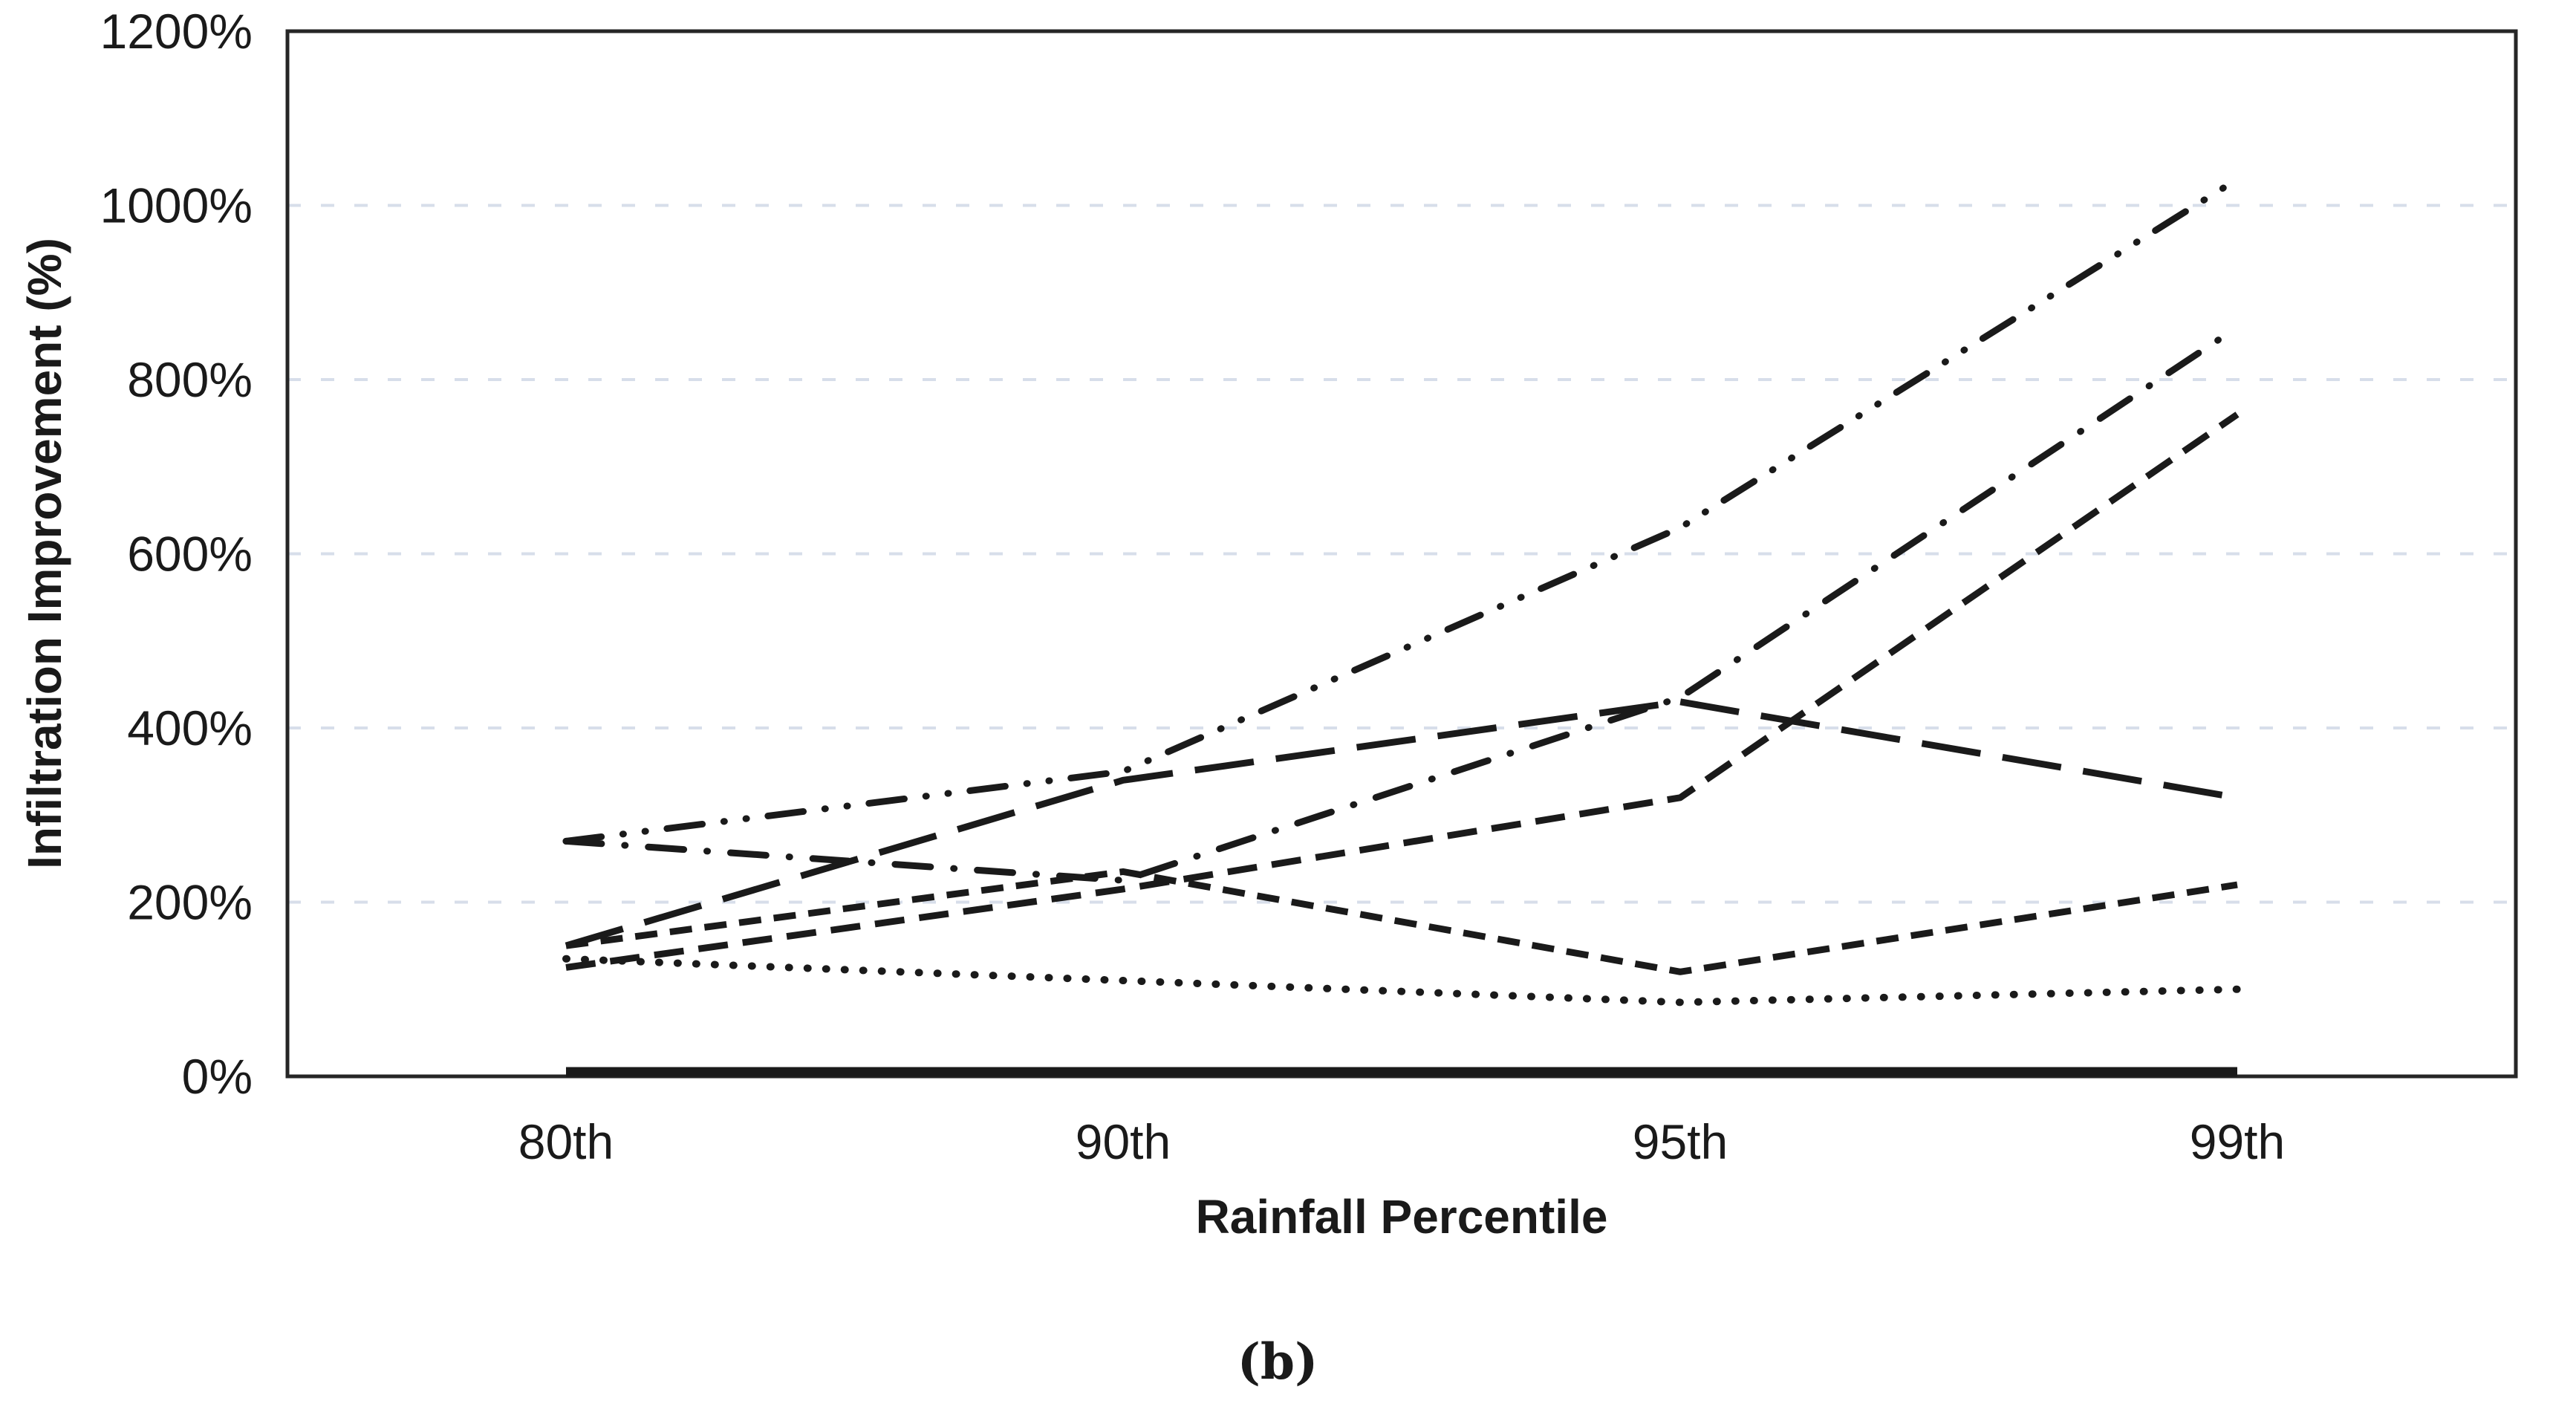 Image resolution: width=2576 pixels, height=1424 pixels. Describe the element at coordinates (2237, 1142) in the screenshot. I see `x-tick-label-99th: 99th` at that location.